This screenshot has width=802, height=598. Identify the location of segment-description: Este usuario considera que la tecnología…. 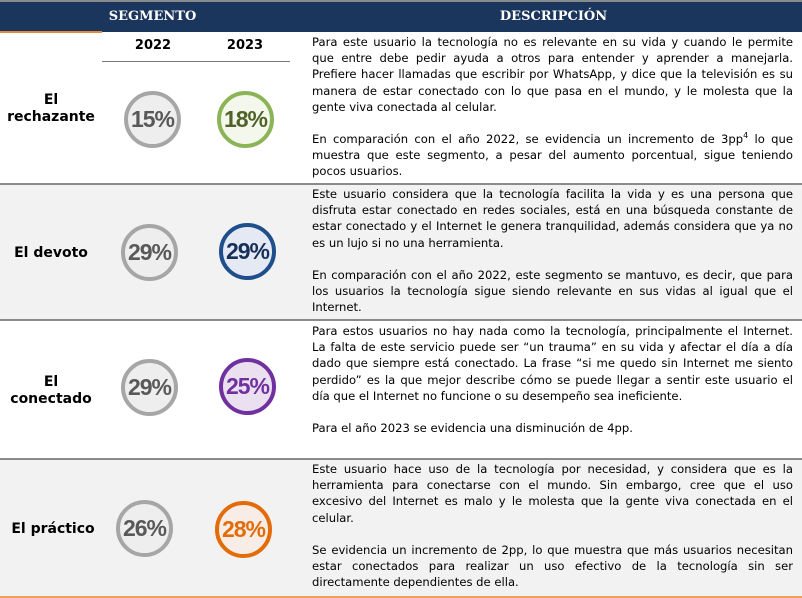
(552, 250).